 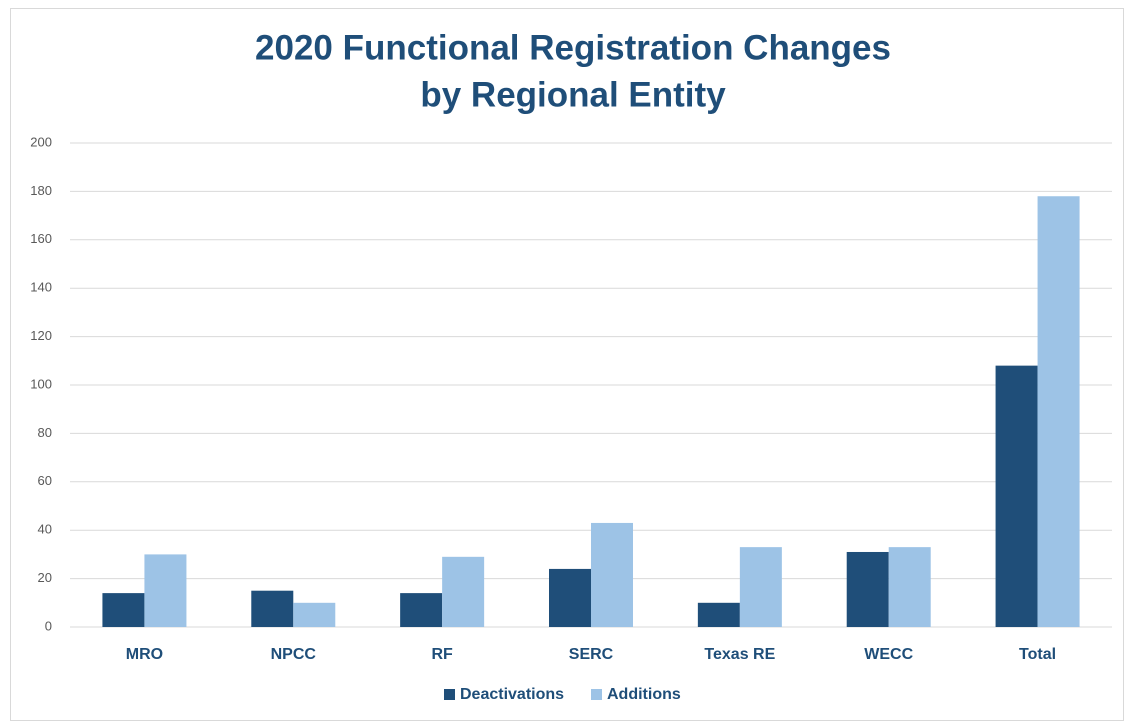 I want to click on chart-title: 2020 Functional Registration Changes, so click(x=573, y=47).